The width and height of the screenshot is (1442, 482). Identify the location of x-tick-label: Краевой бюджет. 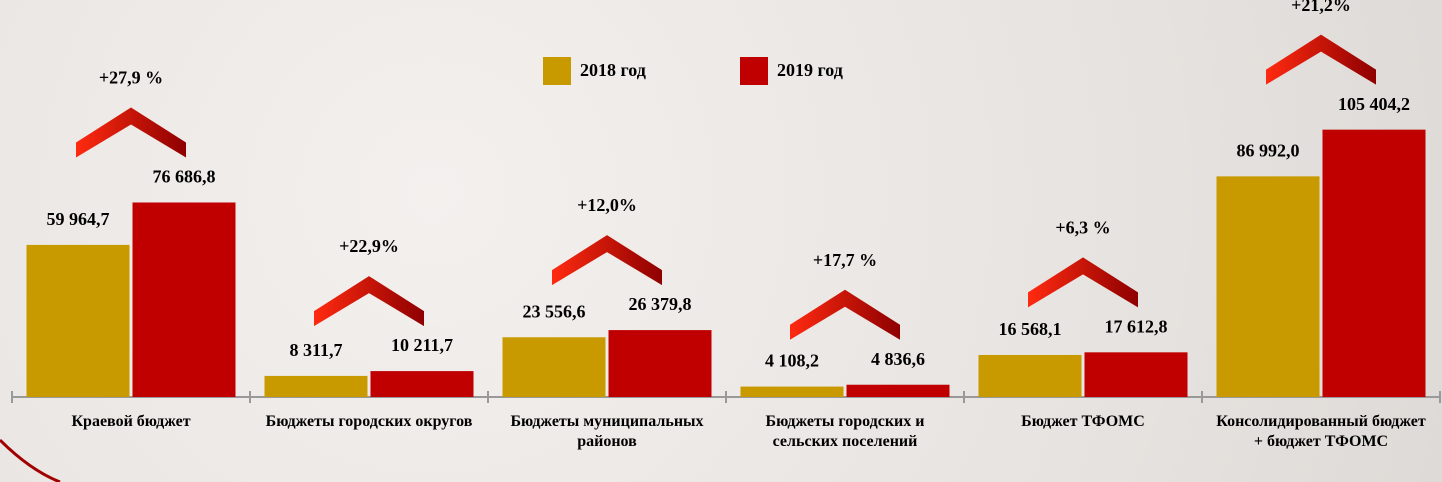
(131, 421).